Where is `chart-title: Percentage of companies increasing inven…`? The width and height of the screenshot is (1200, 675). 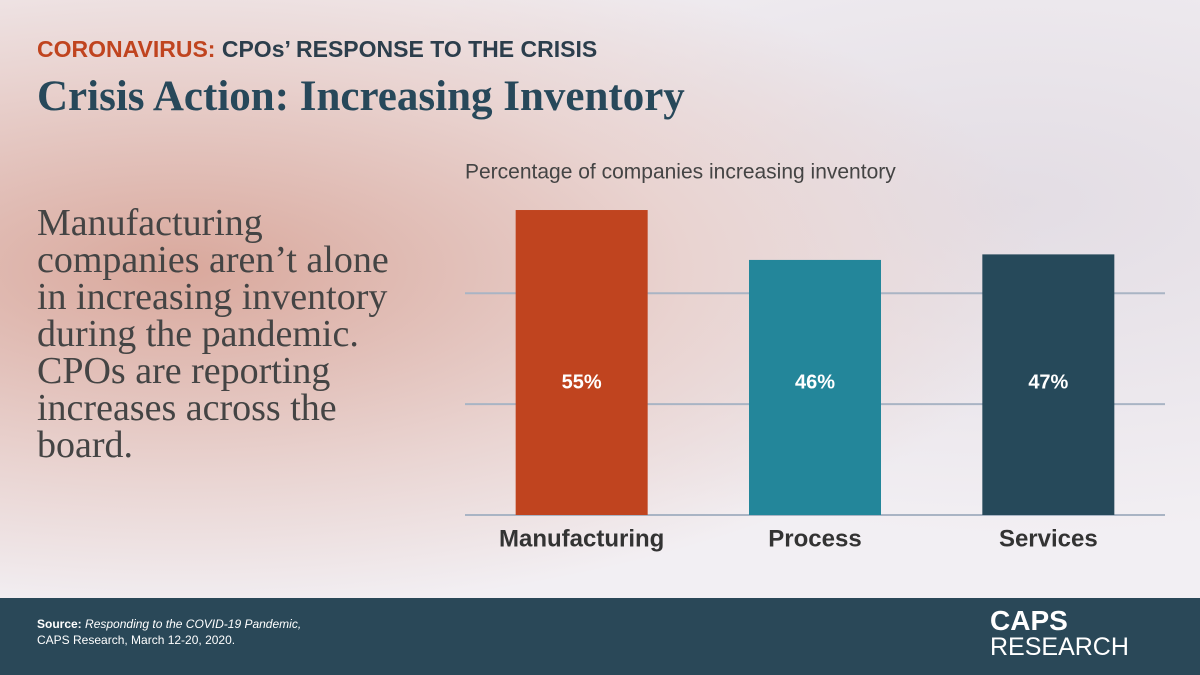
chart-title: Percentage of companies increasing inven… is located at coordinates (680, 172).